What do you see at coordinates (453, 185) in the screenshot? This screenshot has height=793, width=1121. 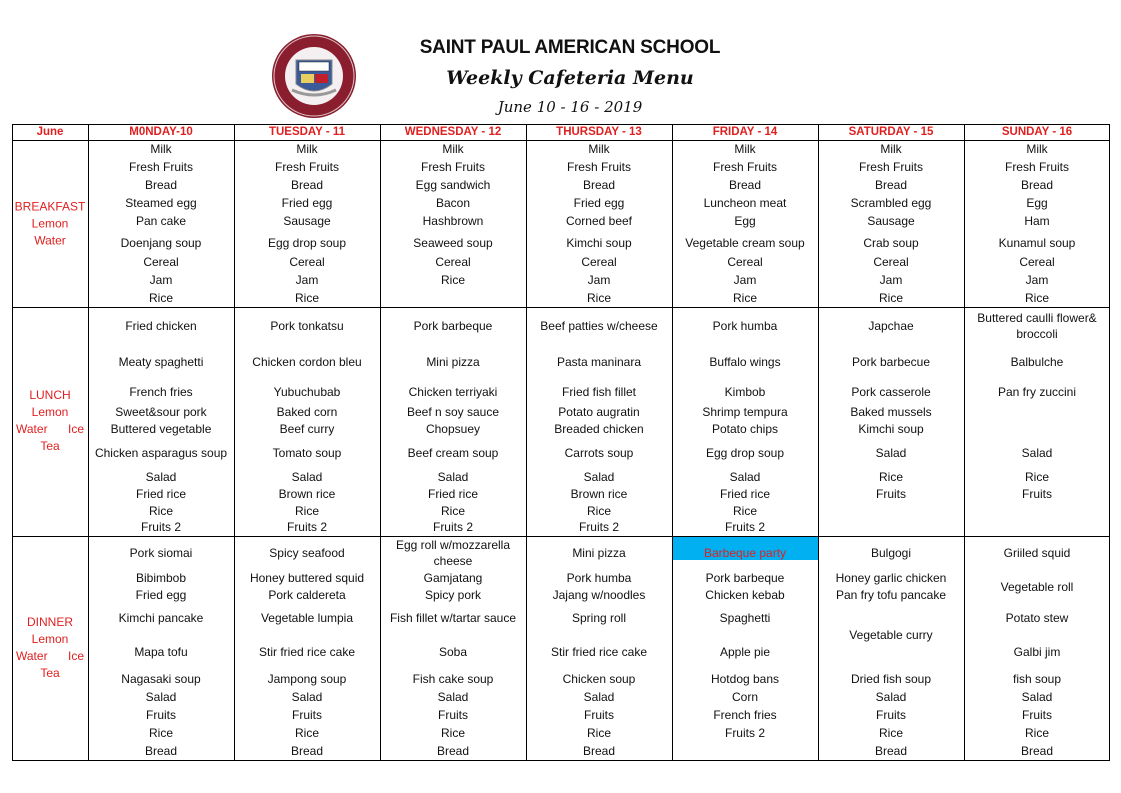 I see `menu-item: Egg sandwich` at bounding box center [453, 185].